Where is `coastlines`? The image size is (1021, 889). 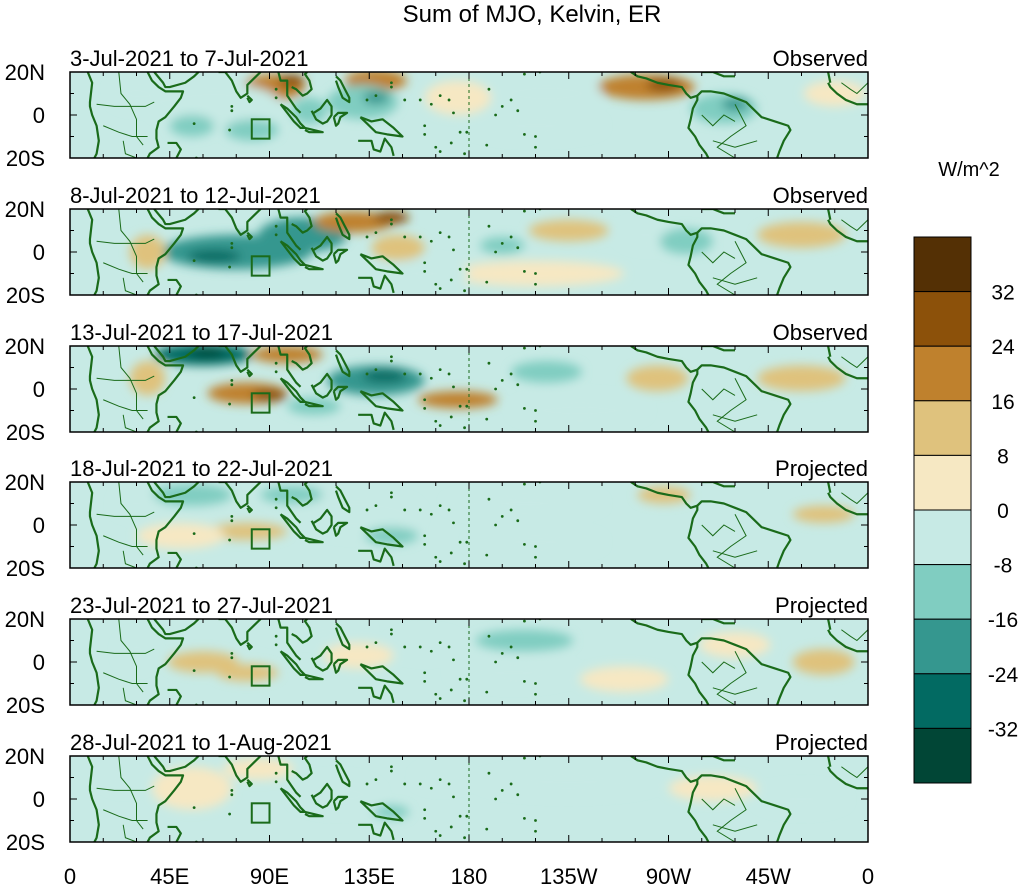
coastlines is located at coordinates (477, 115).